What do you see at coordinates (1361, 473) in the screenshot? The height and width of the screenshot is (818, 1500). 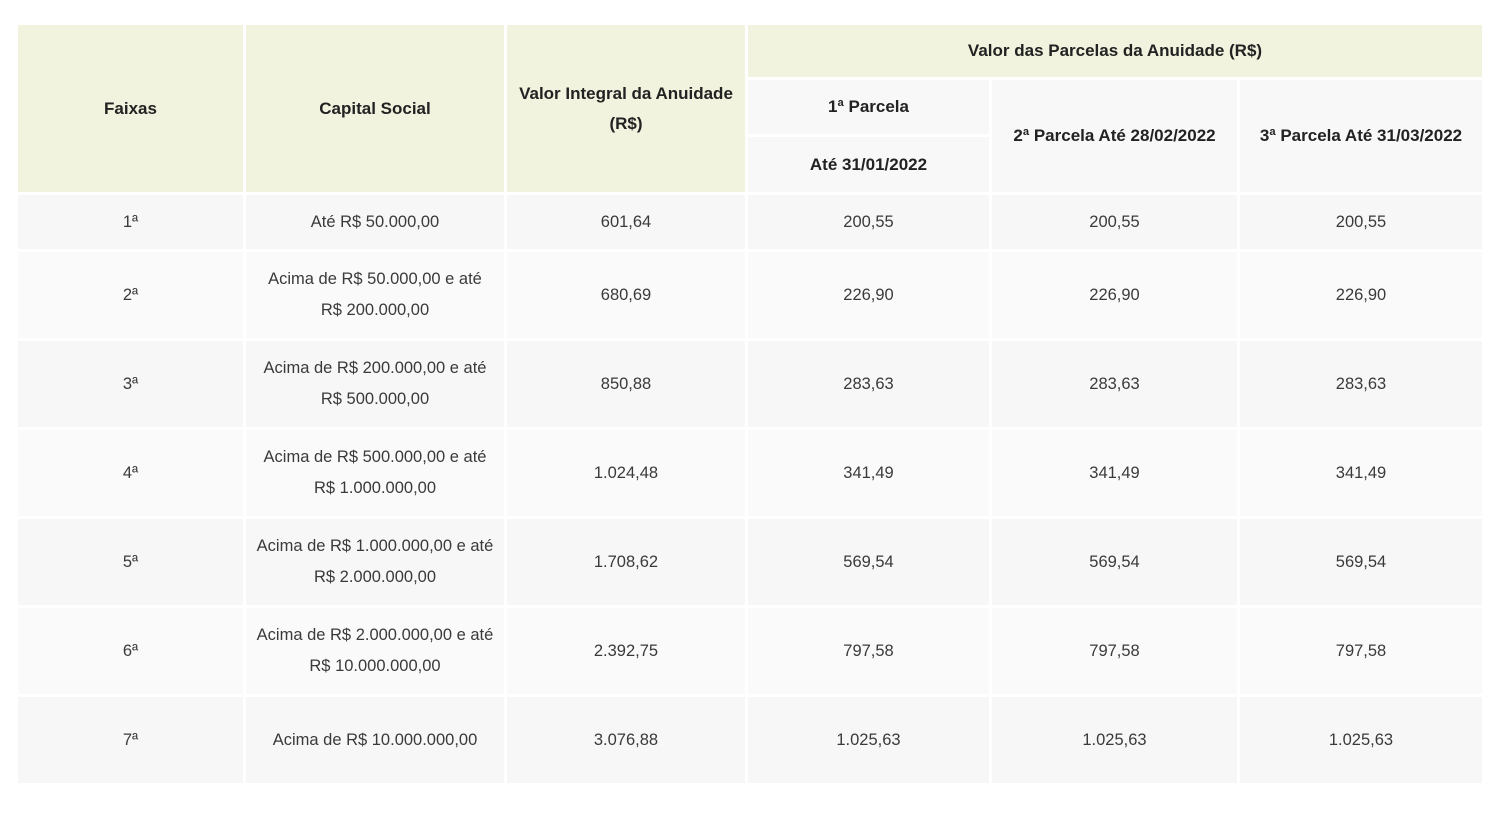 I see `cell-parcela-3: 341,49` at bounding box center [1361, 473].